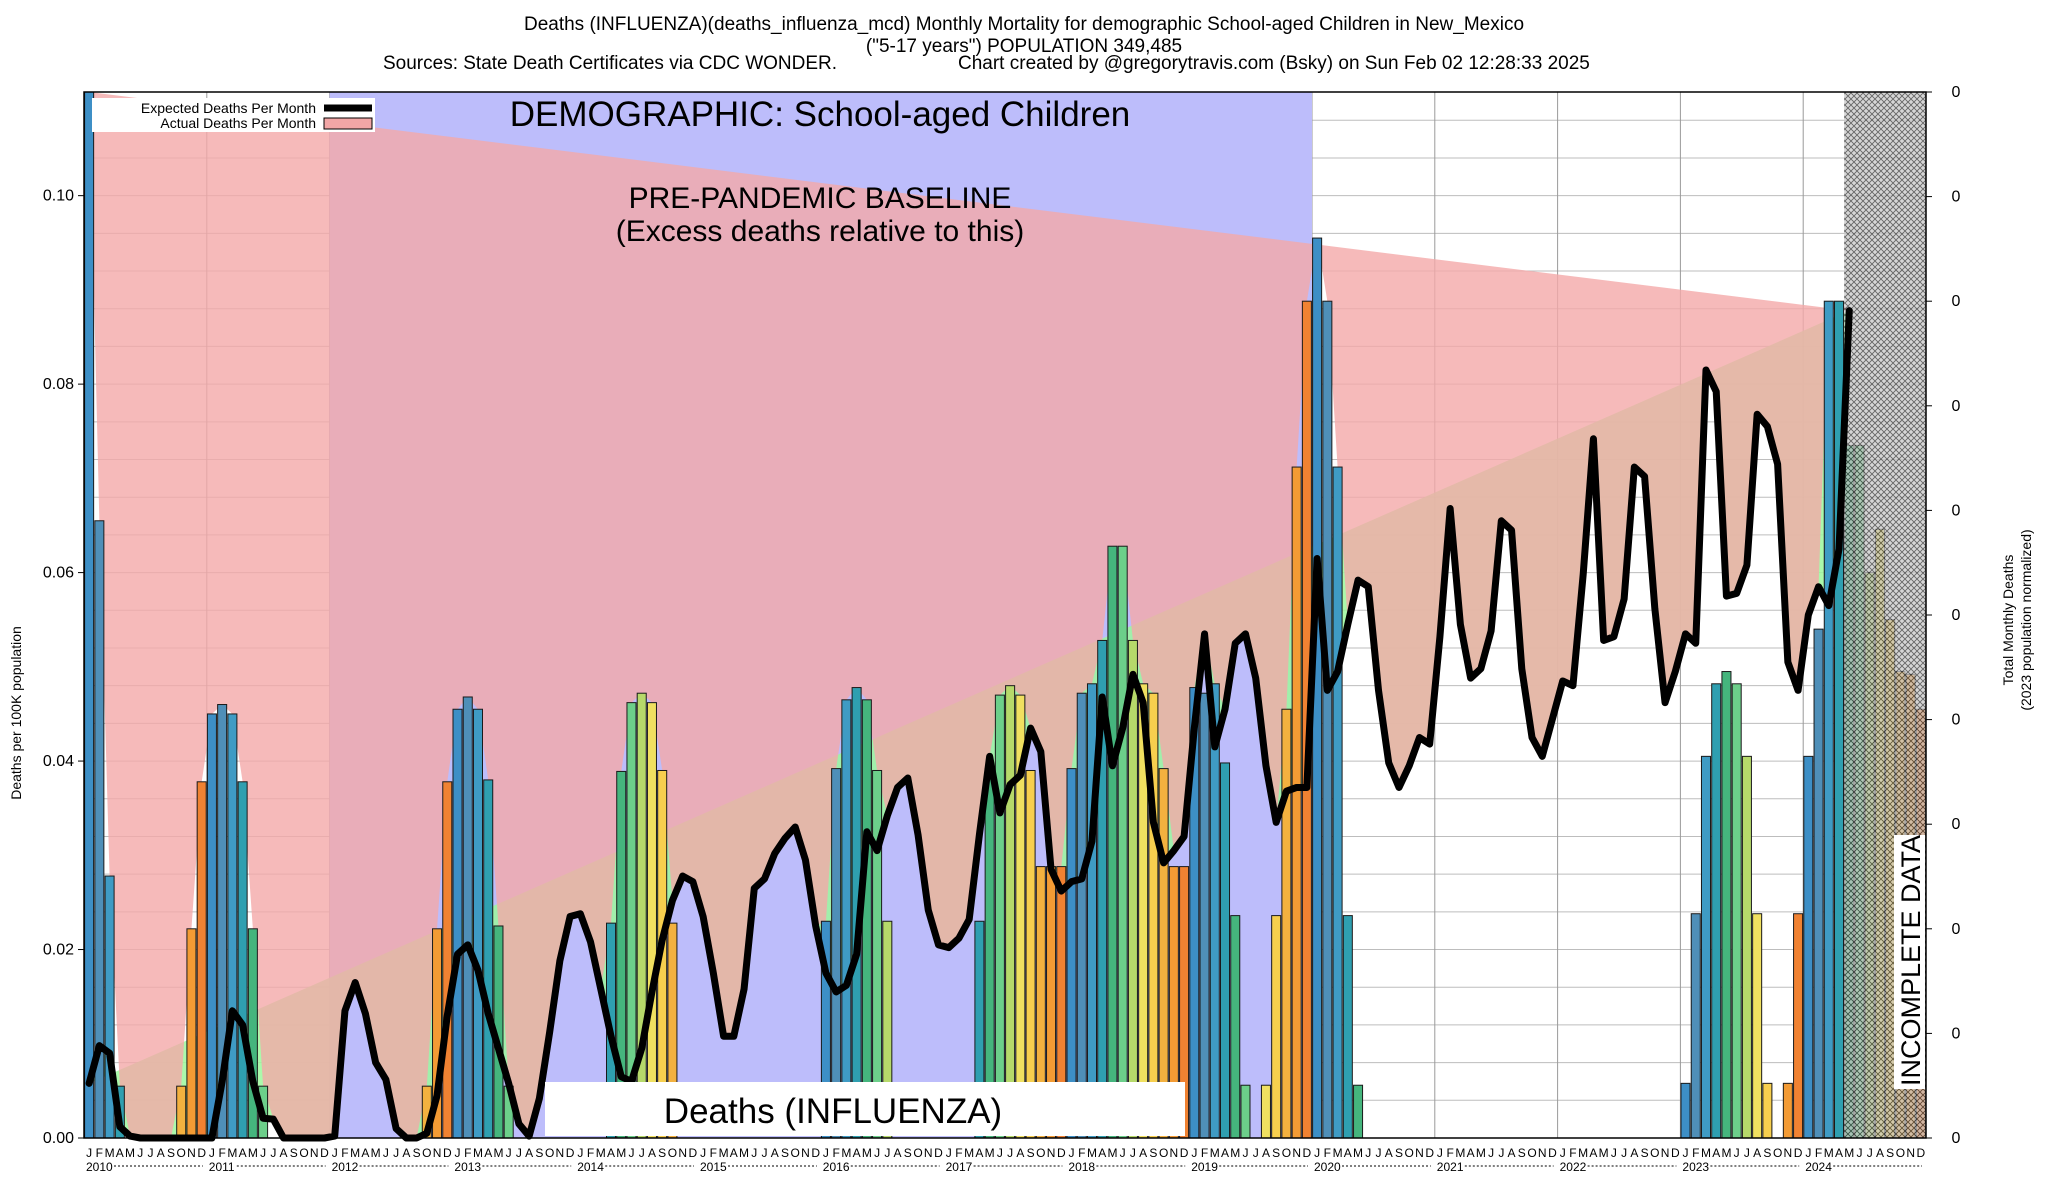  What do you see at coordinates (2008, 620) in the screenshot?
I see `y-axis-label-right-1: Total Monthly Deaths` at bounding box center [2008, 620].